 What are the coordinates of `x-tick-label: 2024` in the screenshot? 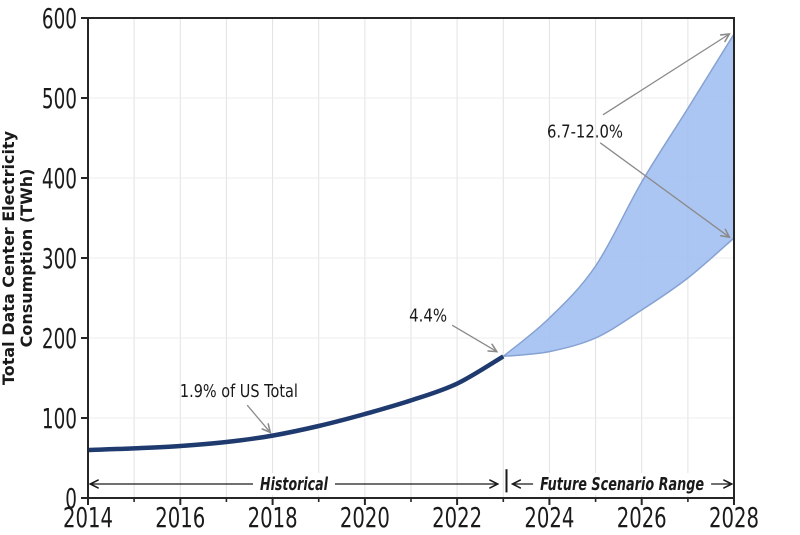 It's located at (549, 517).